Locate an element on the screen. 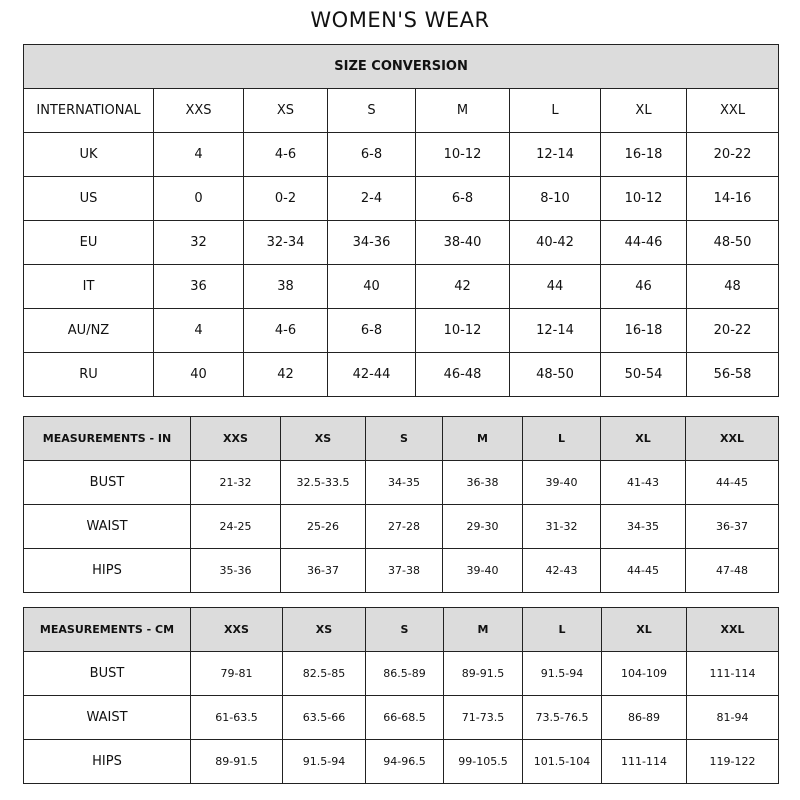 The image size is (800, 800). table-row: UK 4 4-6 6-8 10-12 12-14 16-18 20-22 is located at coordinates (401, 154).